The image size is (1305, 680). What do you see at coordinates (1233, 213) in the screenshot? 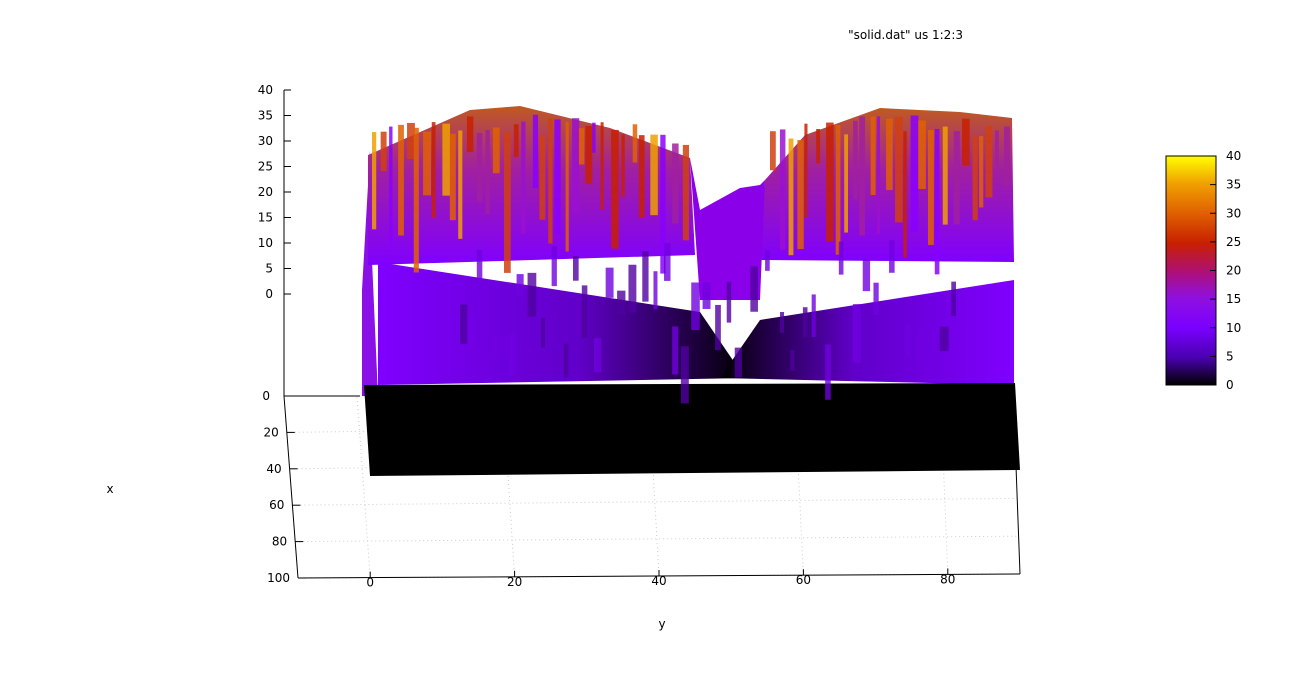
I see `colorbar-tick-label: 30` at bounding box center [1233, 213].